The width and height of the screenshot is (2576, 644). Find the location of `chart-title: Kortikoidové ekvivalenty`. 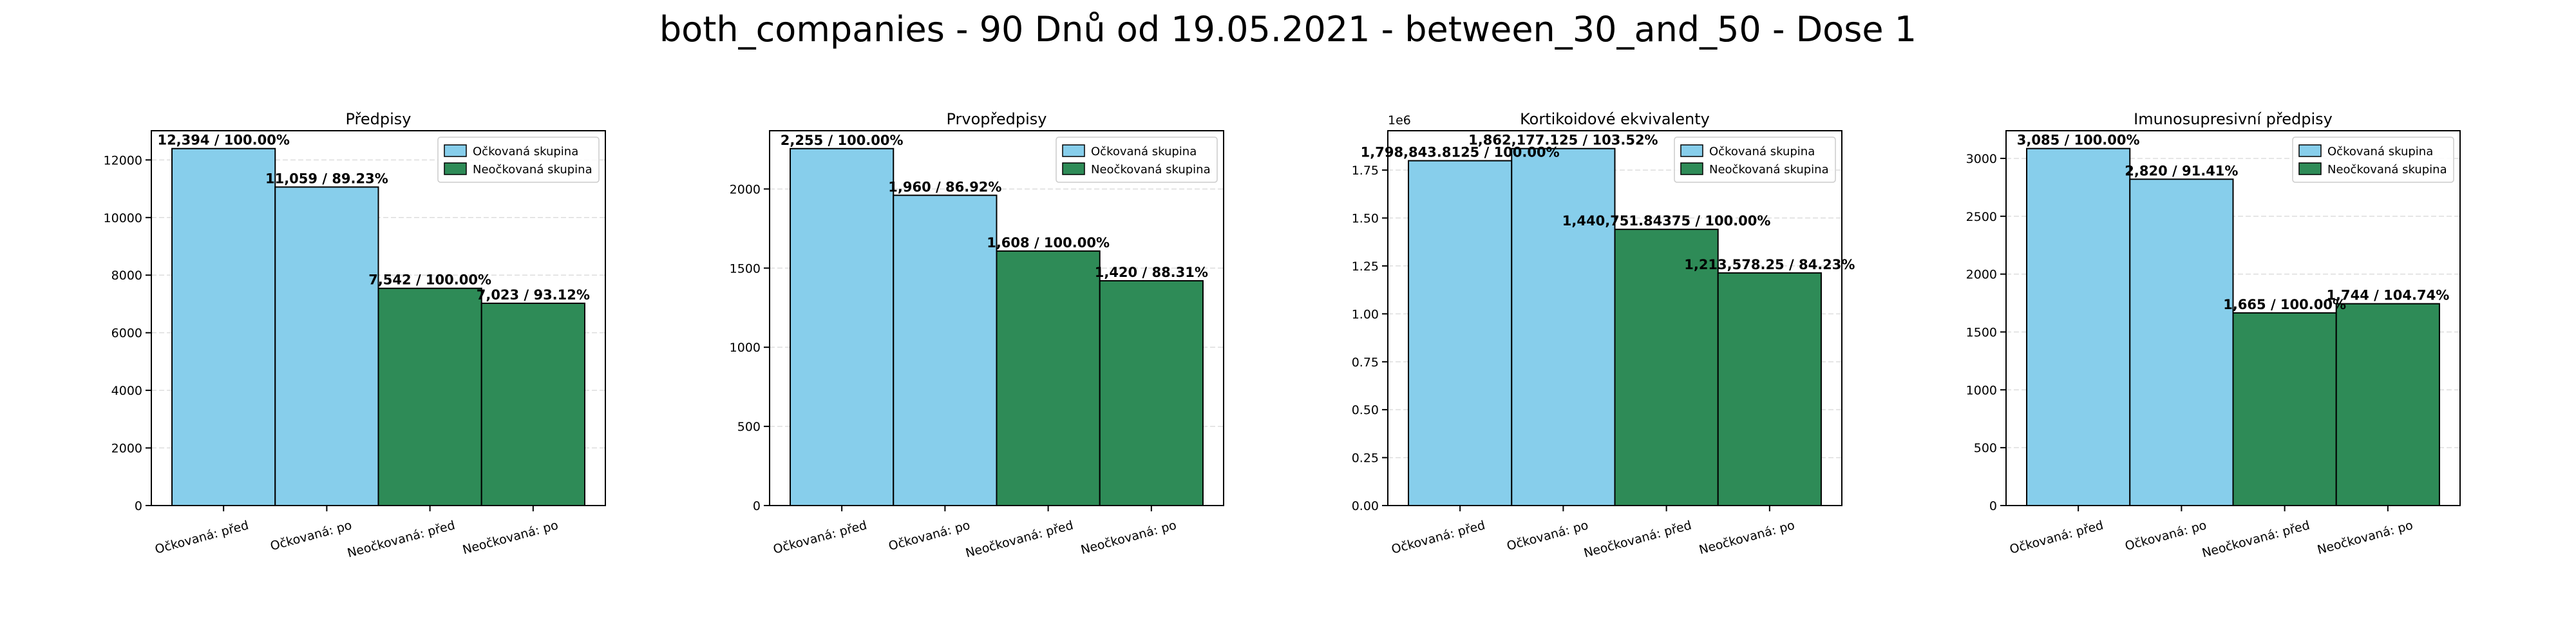

chart-title: Kortikoidové ekvivalenty is located at coordinates (1615, 119).